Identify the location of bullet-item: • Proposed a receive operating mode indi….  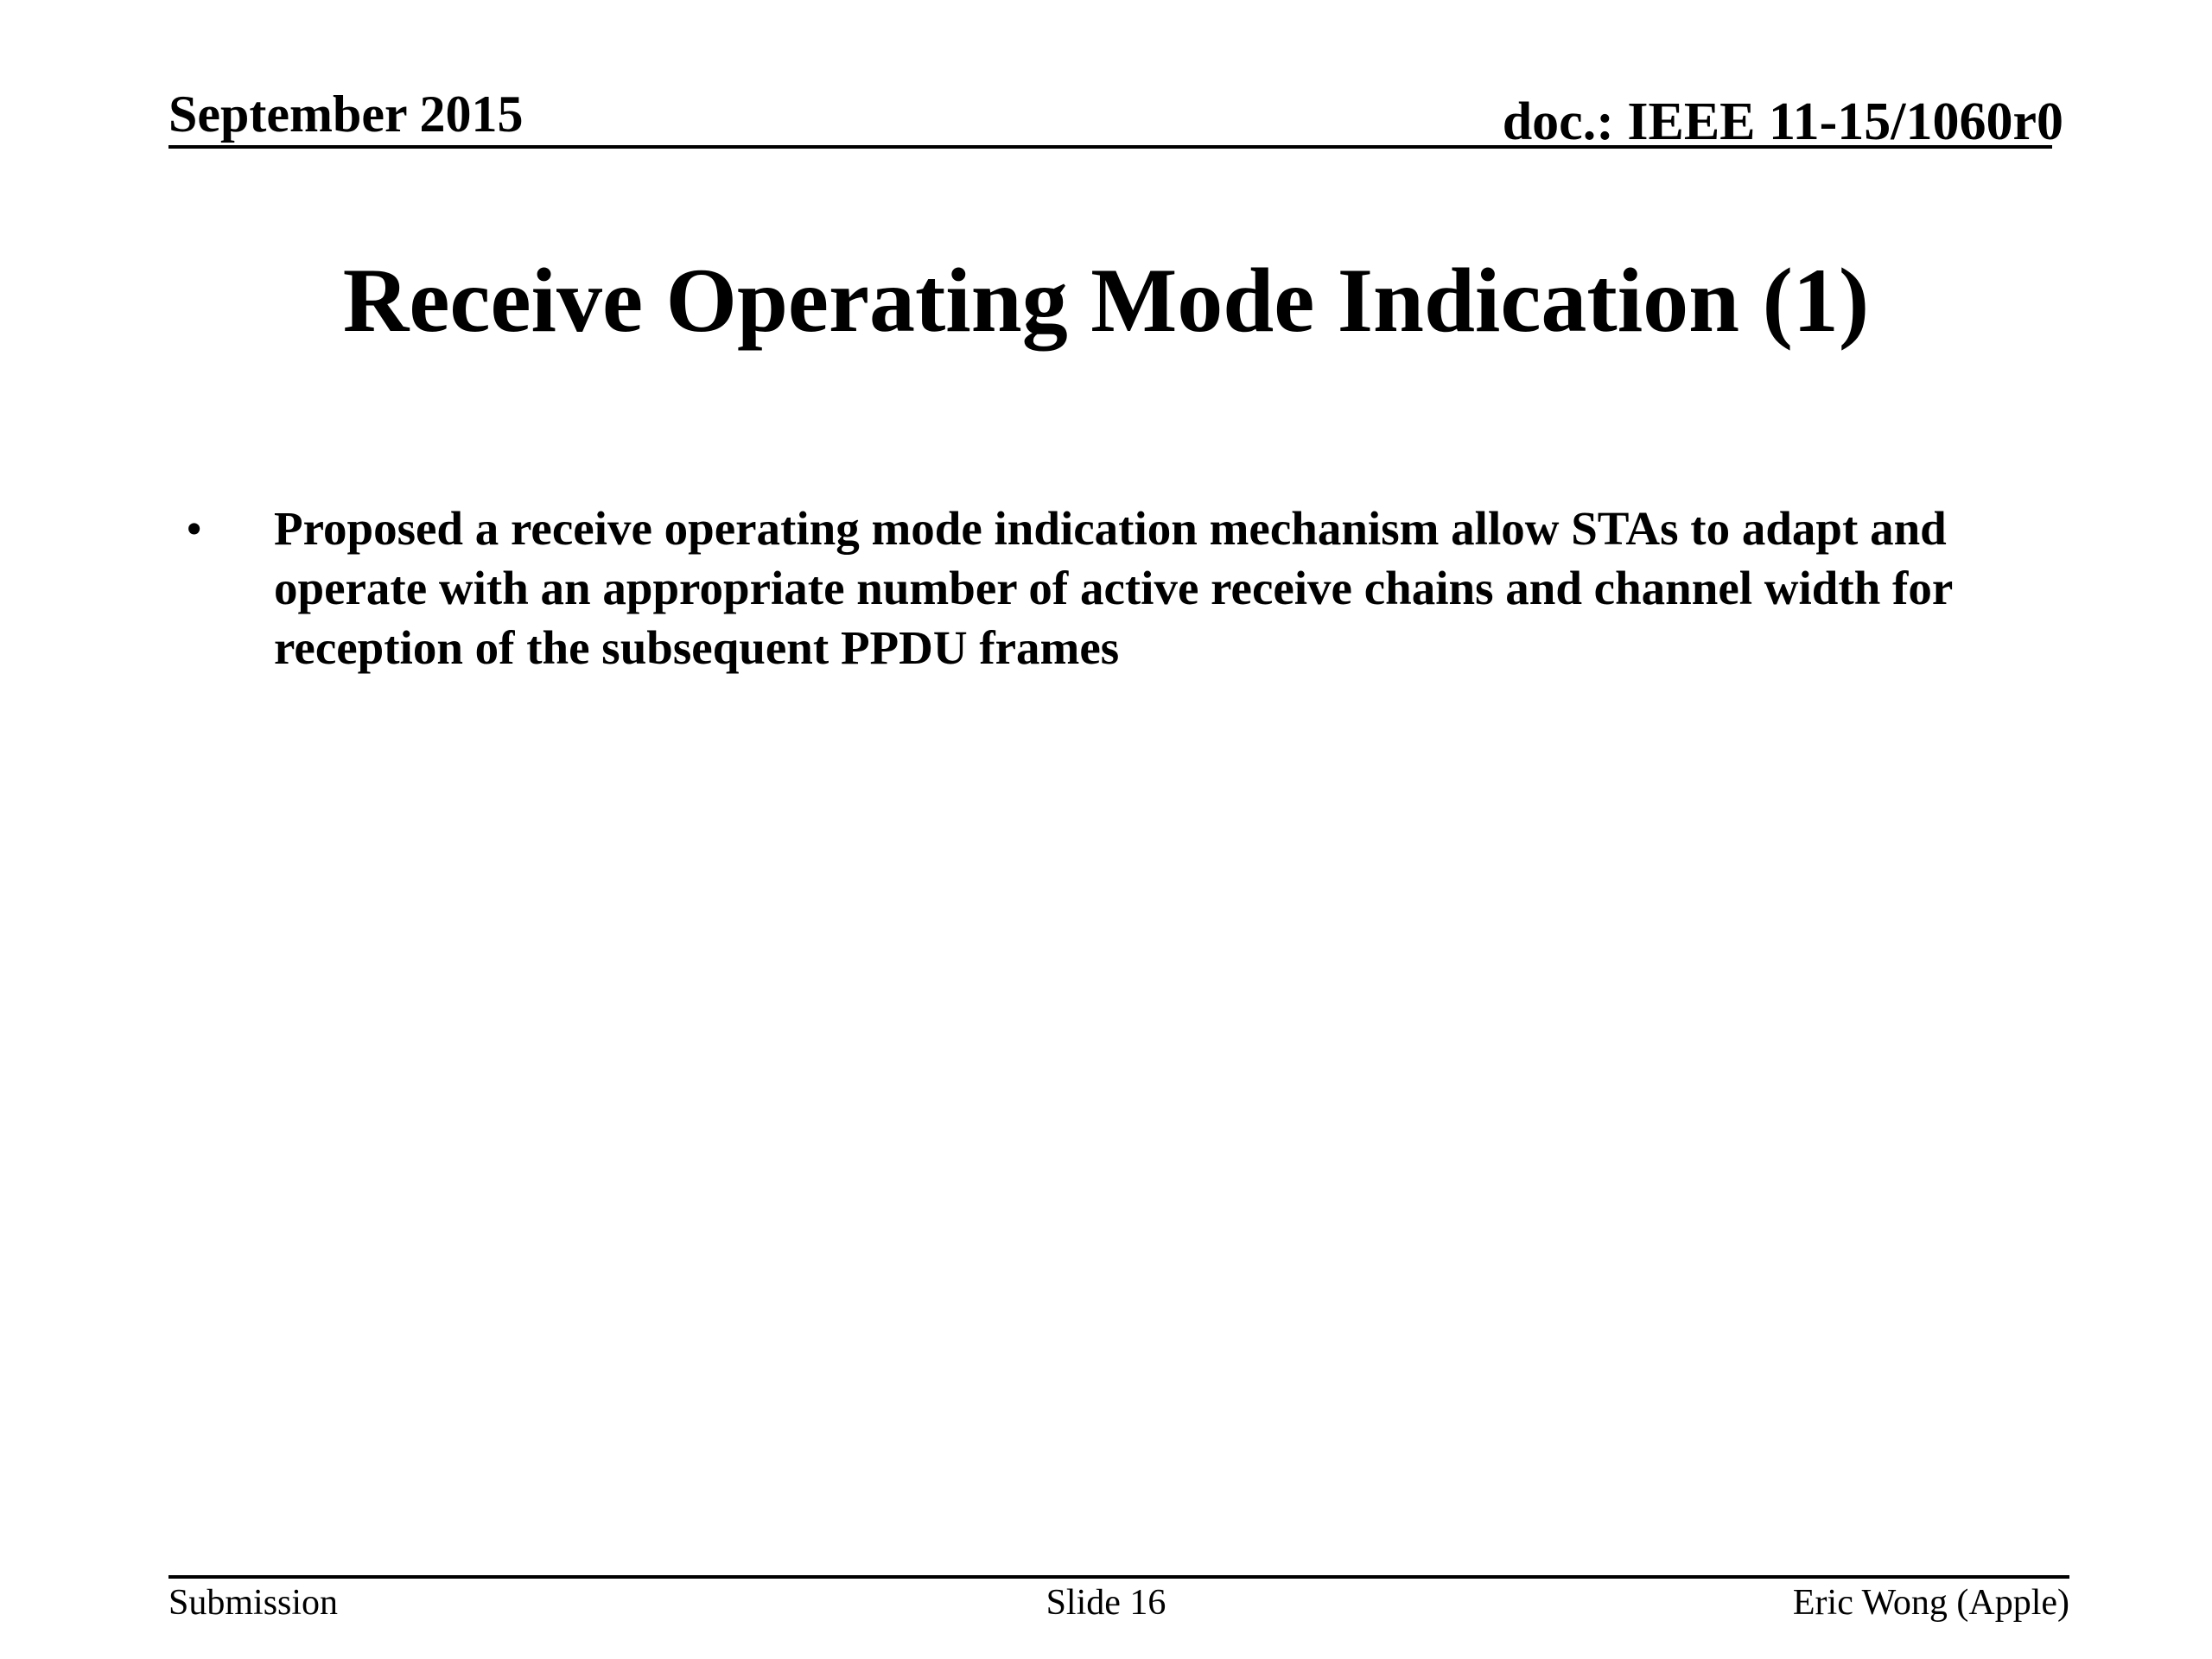
(1136, 588).